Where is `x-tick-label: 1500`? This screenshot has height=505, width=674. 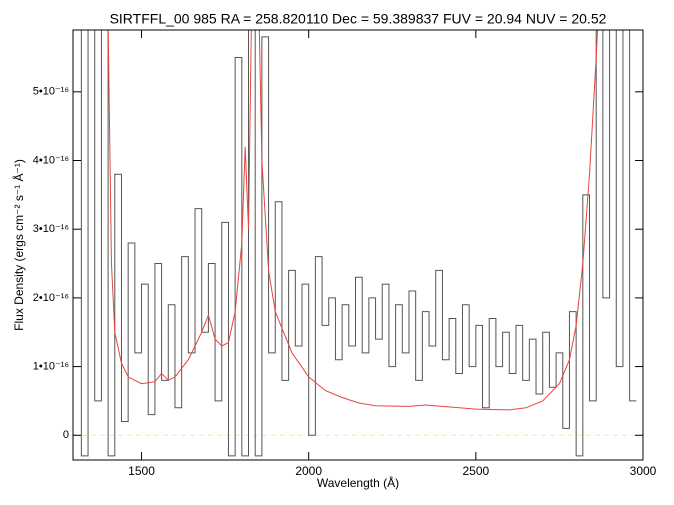 x-tick-label: 1500 is located at coordinates (141, 471).